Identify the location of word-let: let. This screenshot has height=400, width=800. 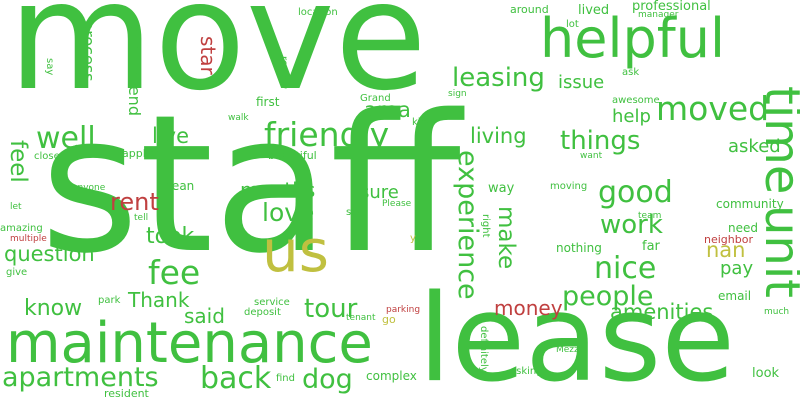
(16, 207).